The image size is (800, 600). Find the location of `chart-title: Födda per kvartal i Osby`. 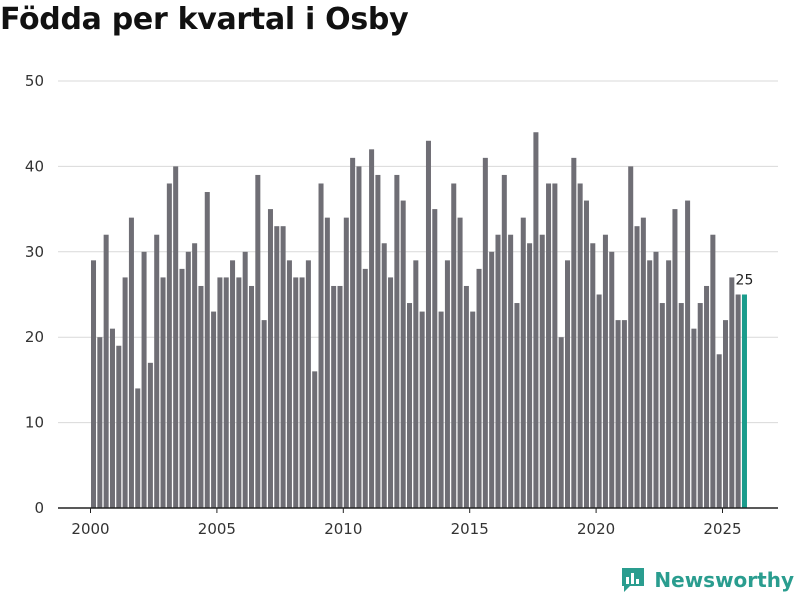

chart-title: Födda per kvartal i Osby is located at coordinates (204, 19).